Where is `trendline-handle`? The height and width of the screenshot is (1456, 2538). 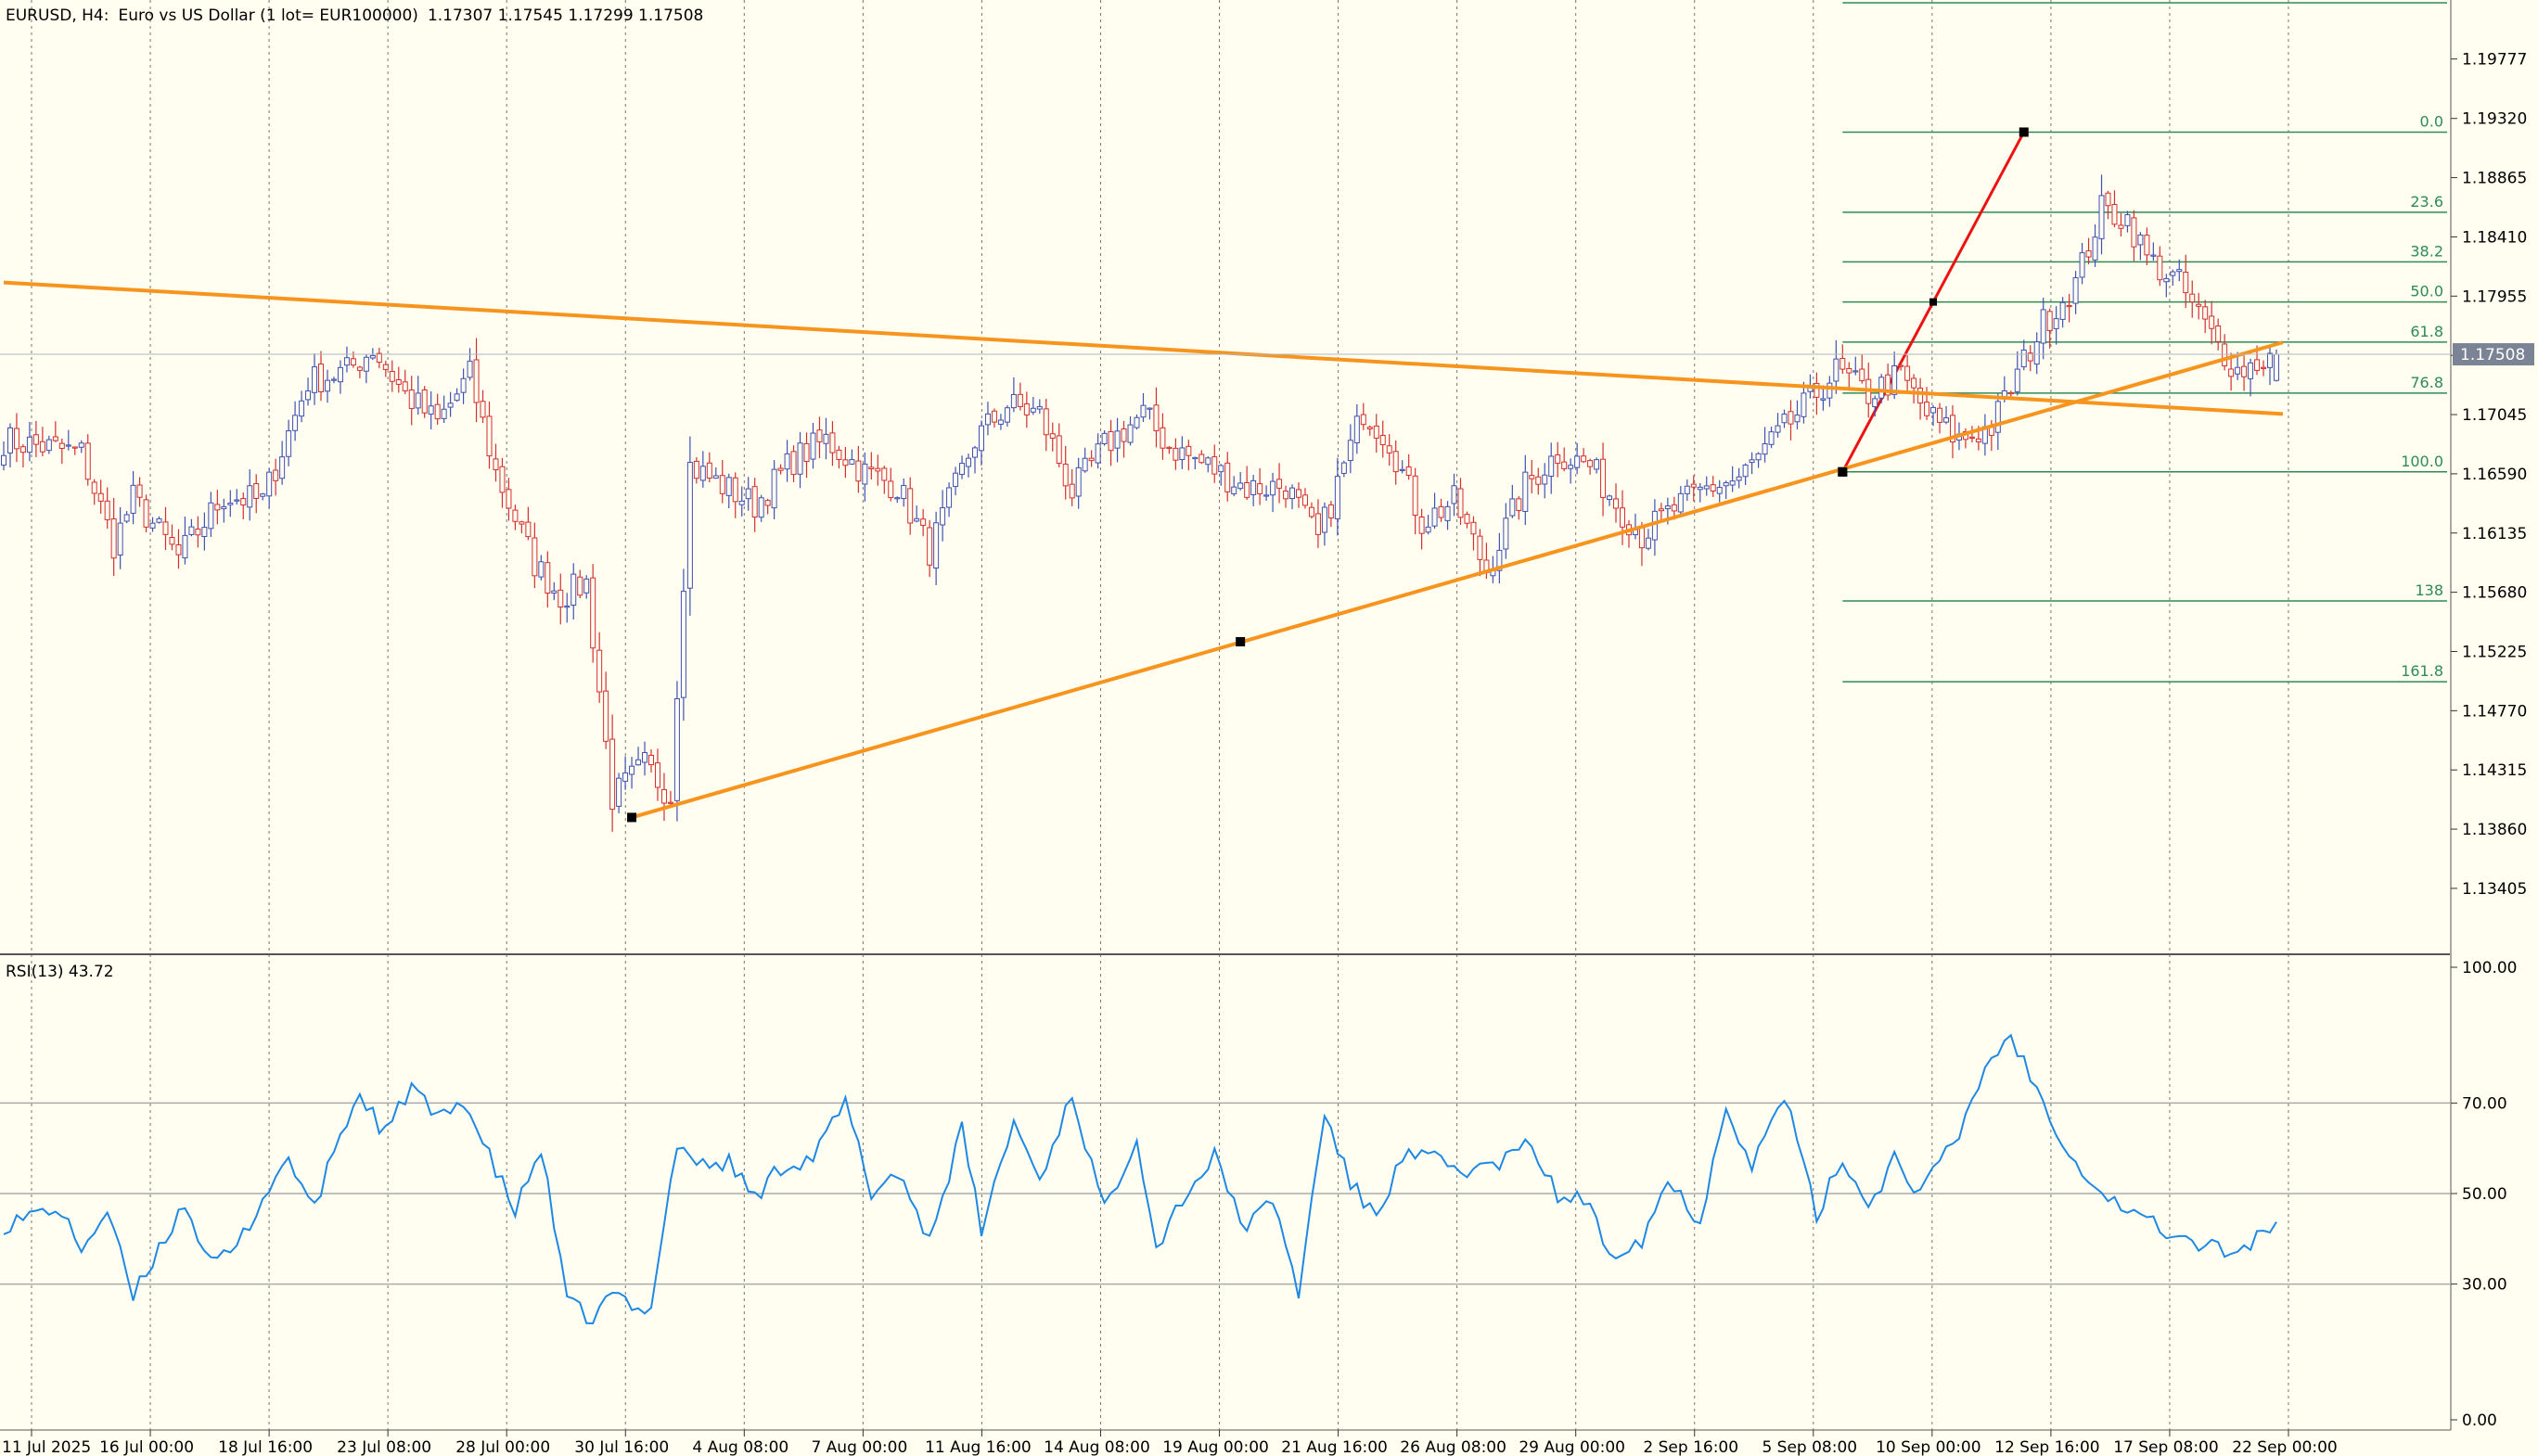 trendline-handle is located at coordinates (632, 817).